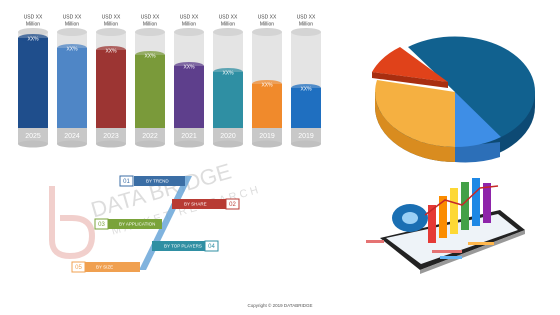 This screenshot has width=560, height=315. I want to click on step-label: BY APPLICATION, so click(137, 224).